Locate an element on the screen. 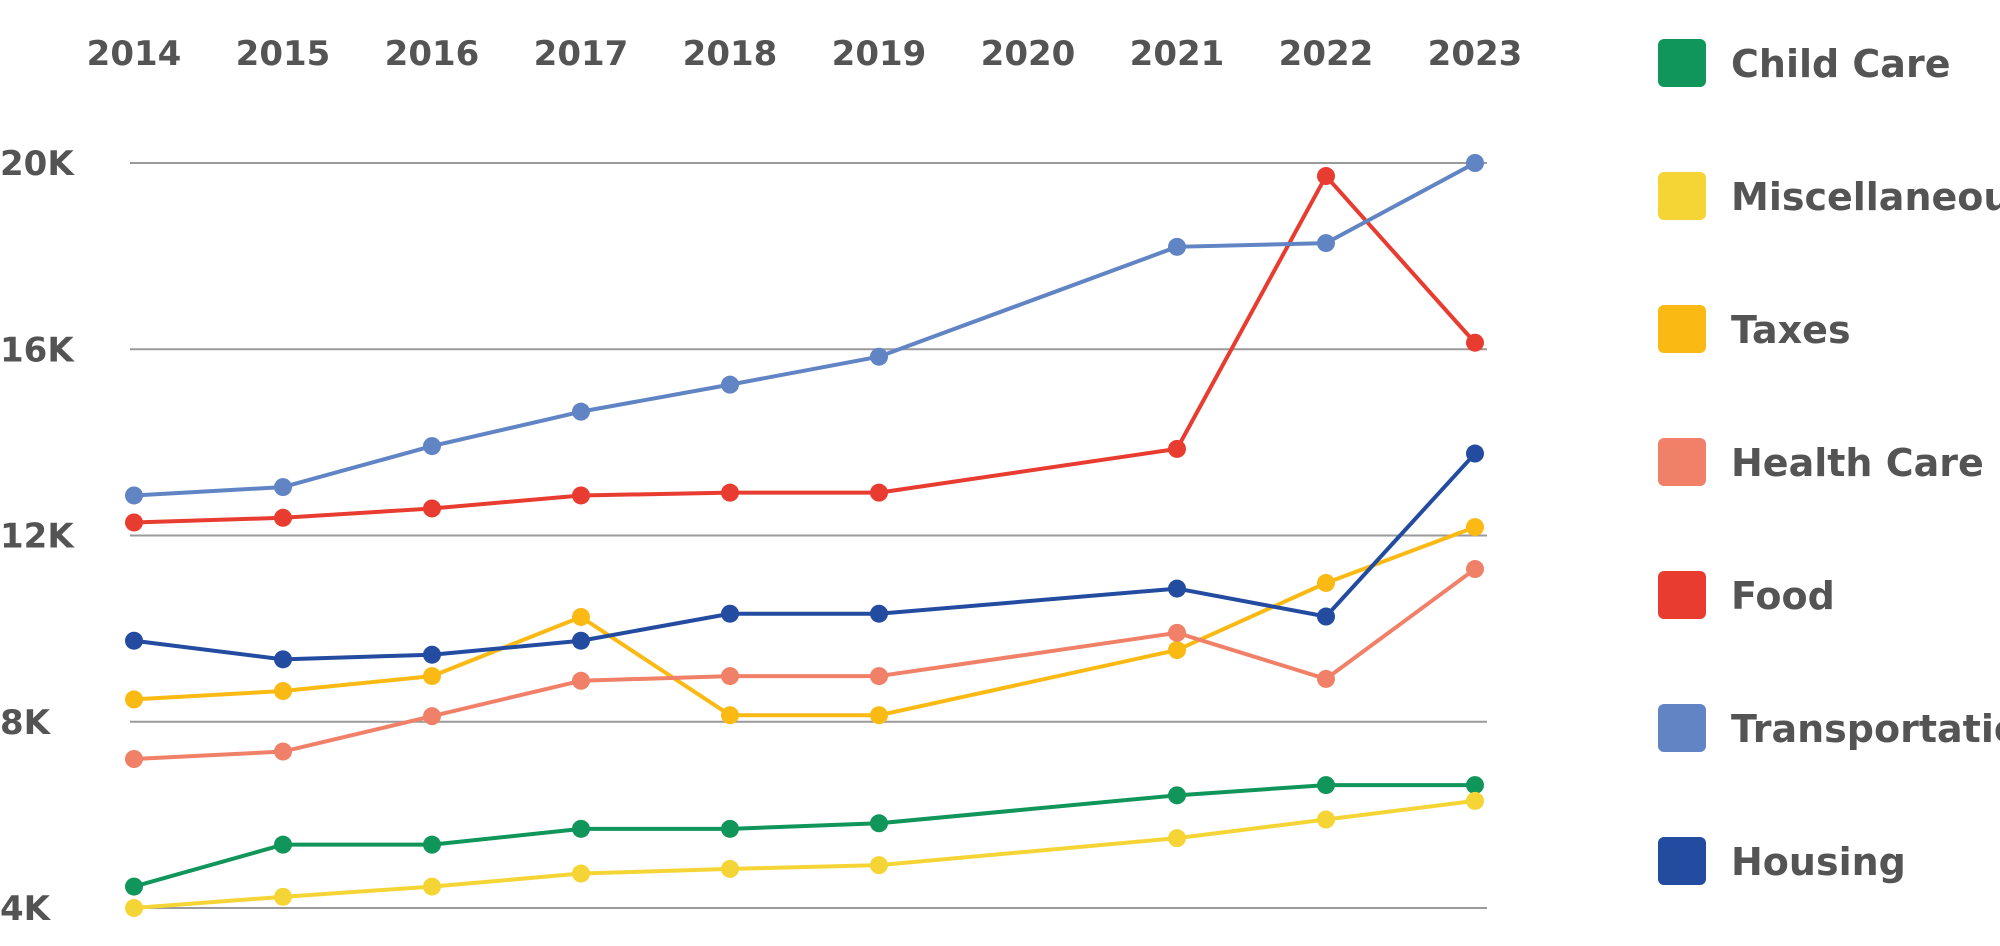 The height and width of the screenshot is (946, 2000). legend-swatch-health-care is located at coordinates (1682, 462).